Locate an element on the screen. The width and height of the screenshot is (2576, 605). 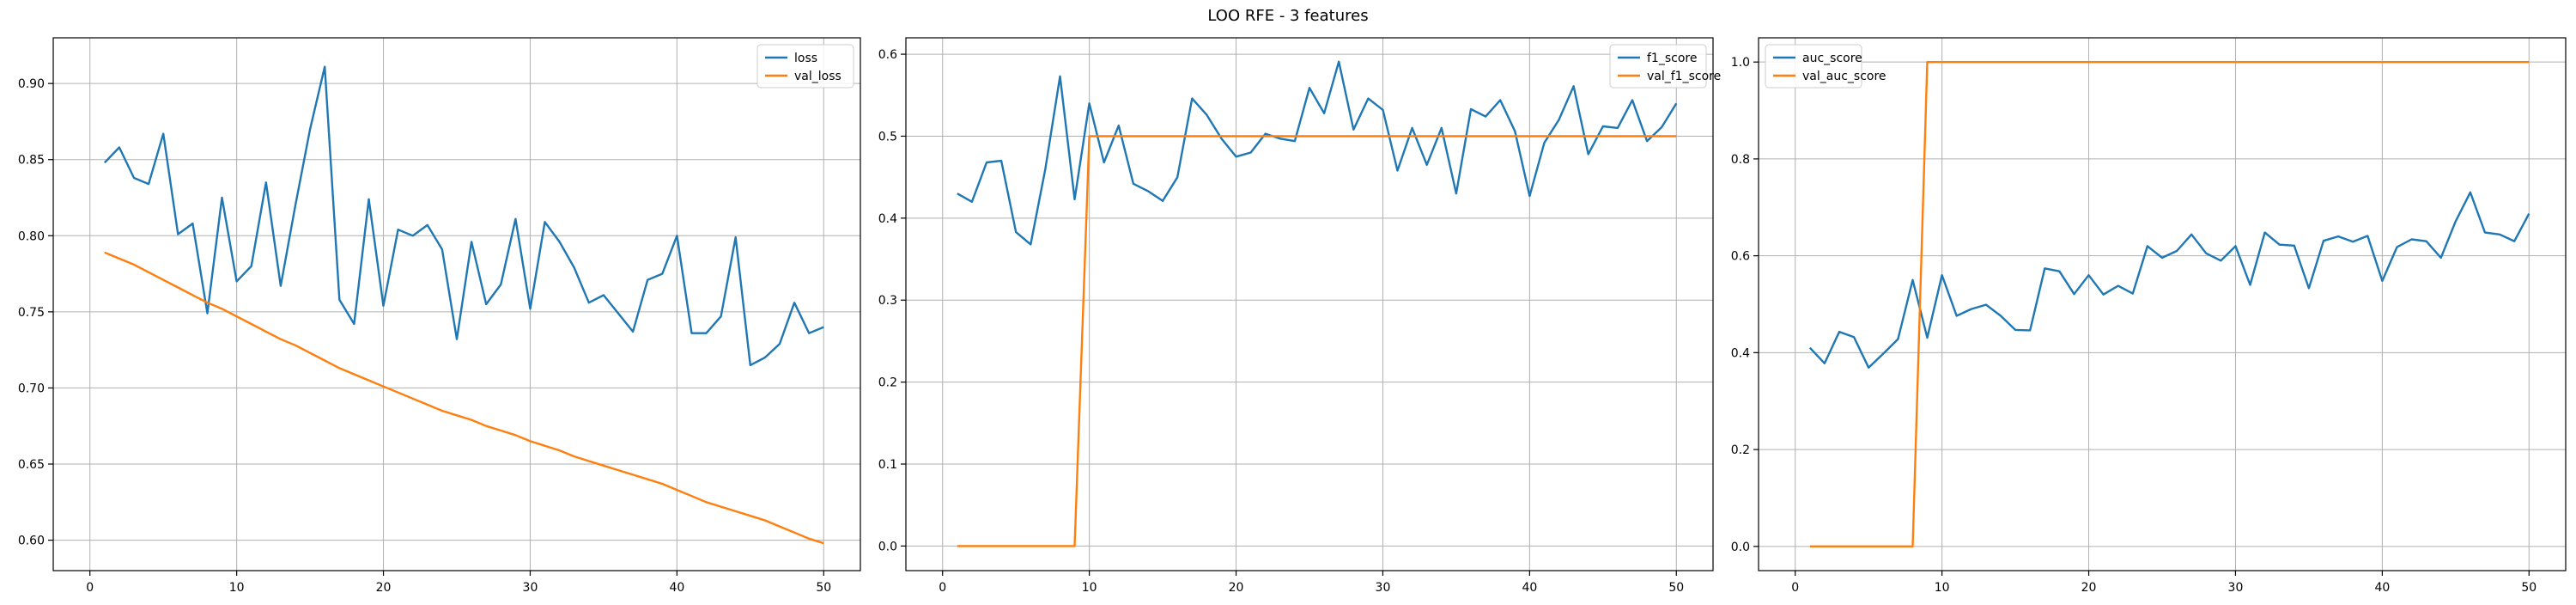
legend-label-val-f1-score: val_f1_score is located at coordinates (1684, 76).